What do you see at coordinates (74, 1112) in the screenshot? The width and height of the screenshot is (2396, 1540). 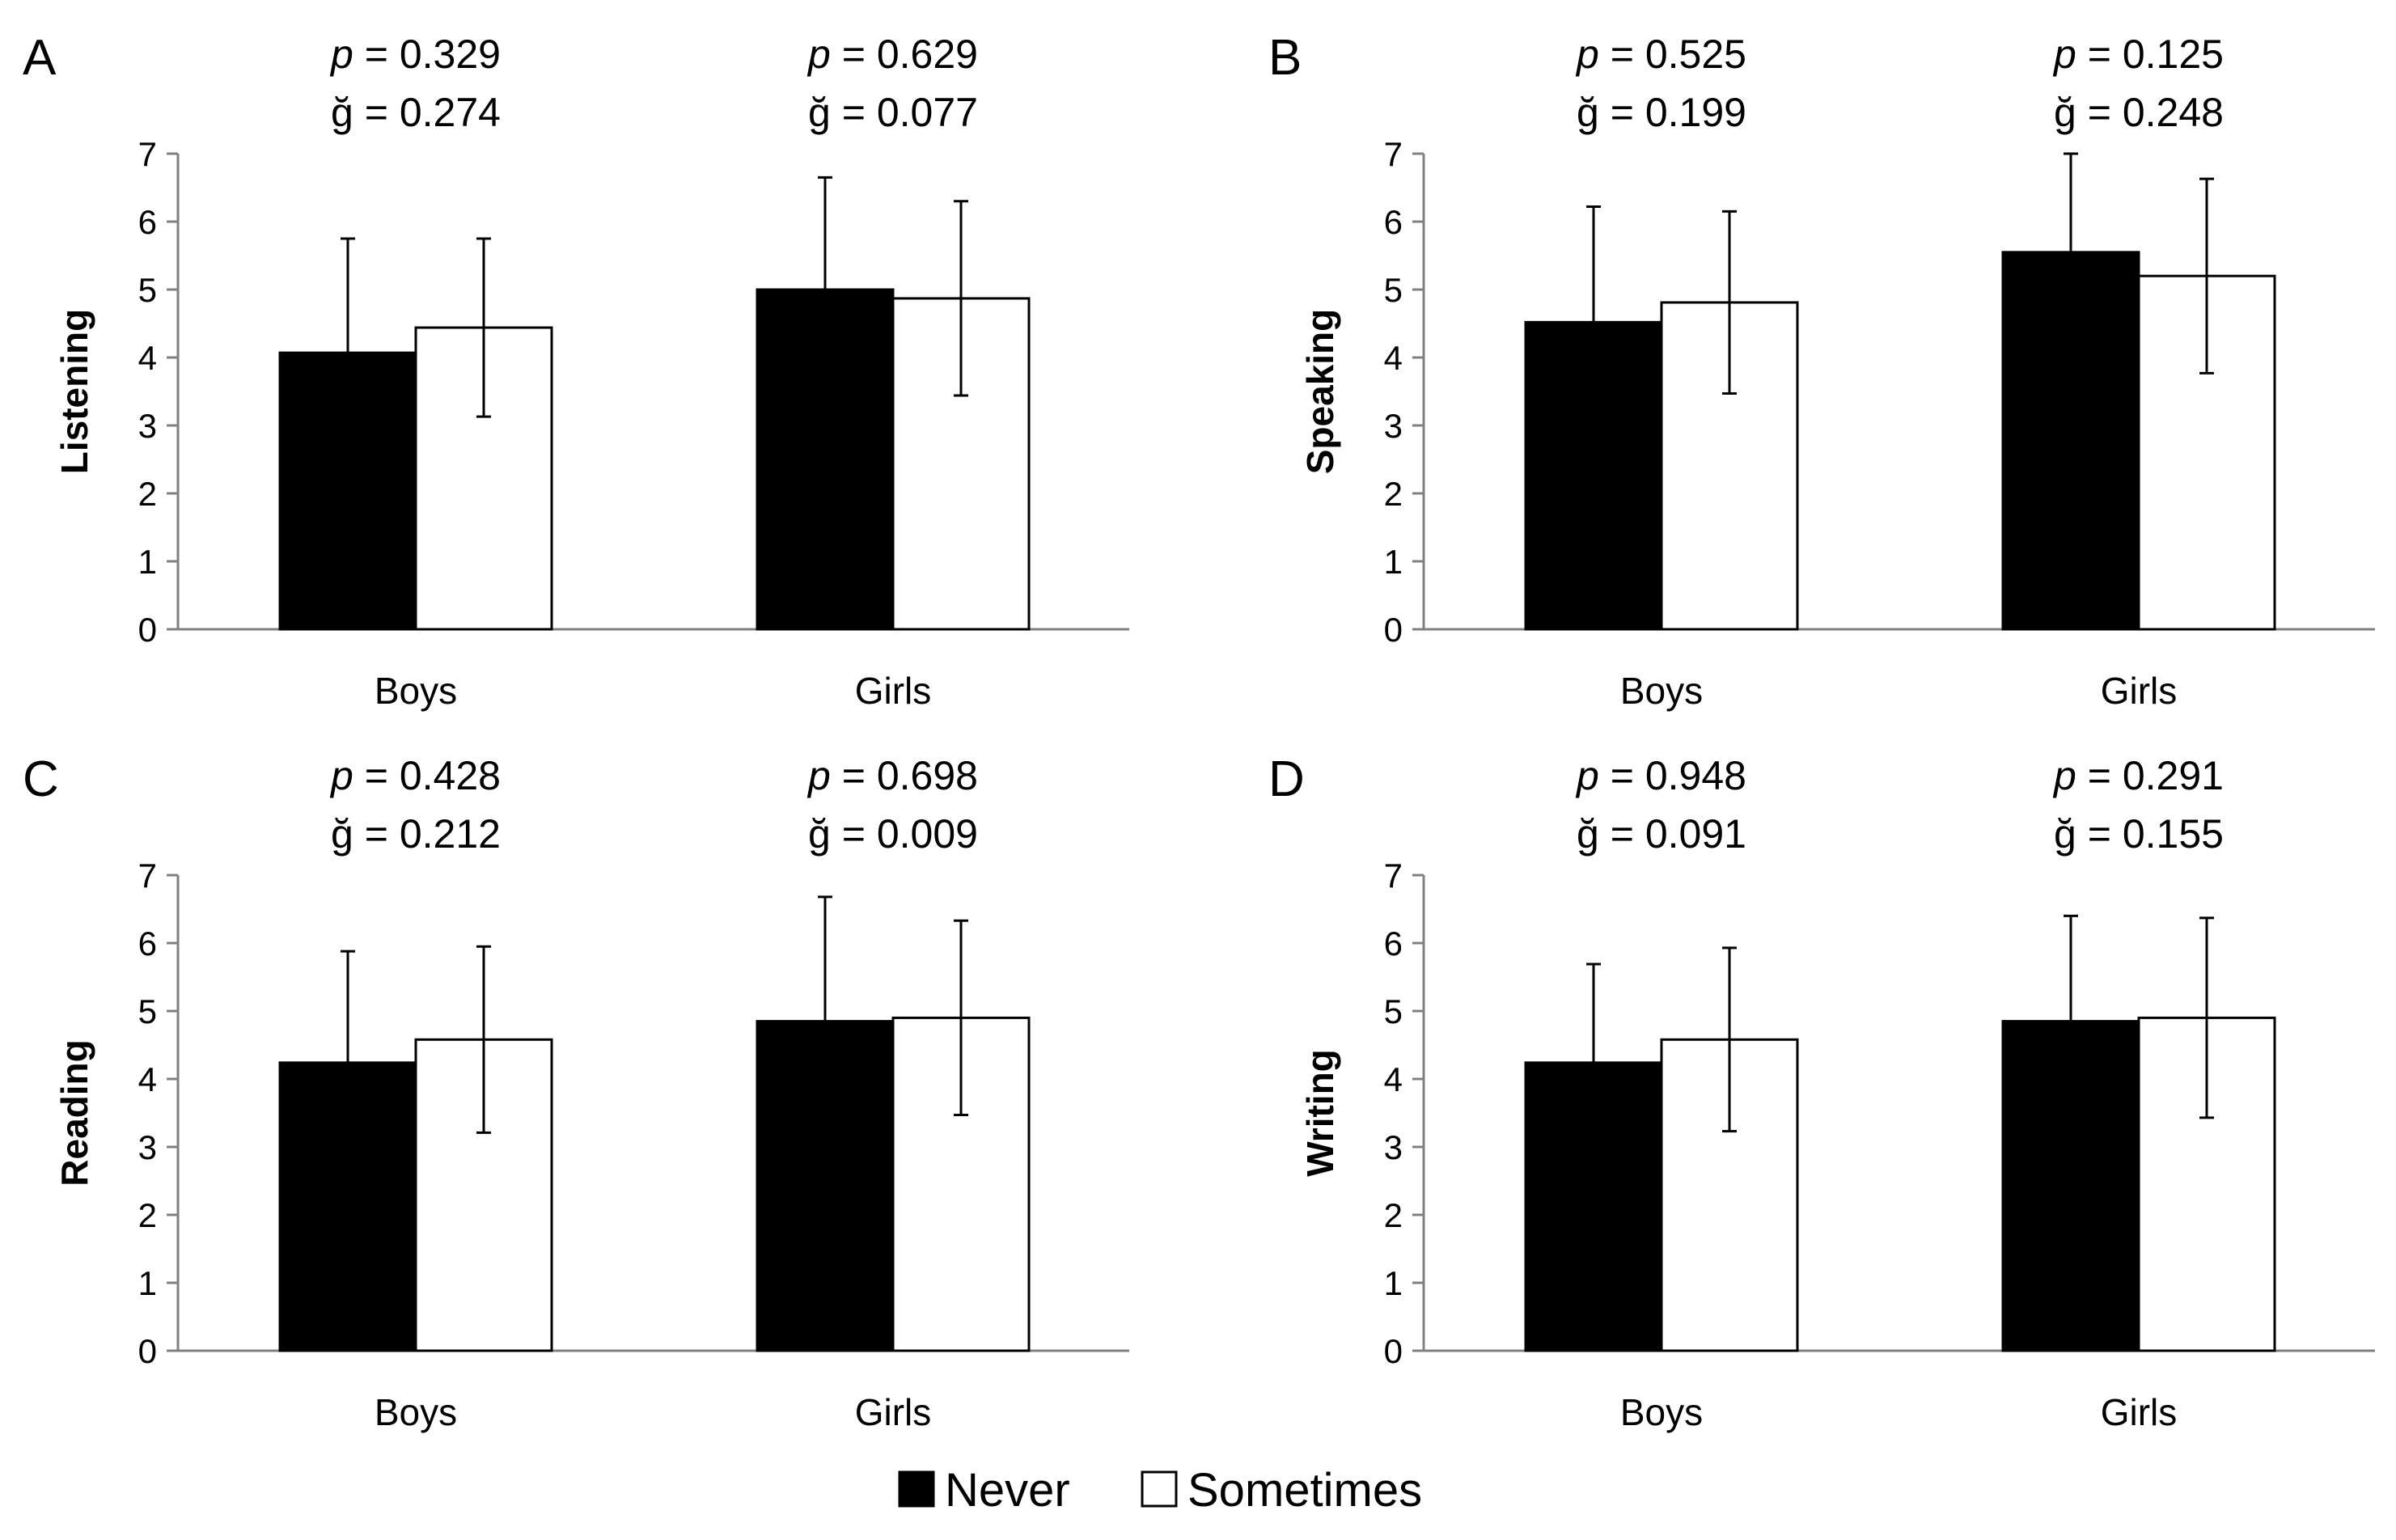 I see `y-axis-label: Reading` at bounding box center [74, 1112].